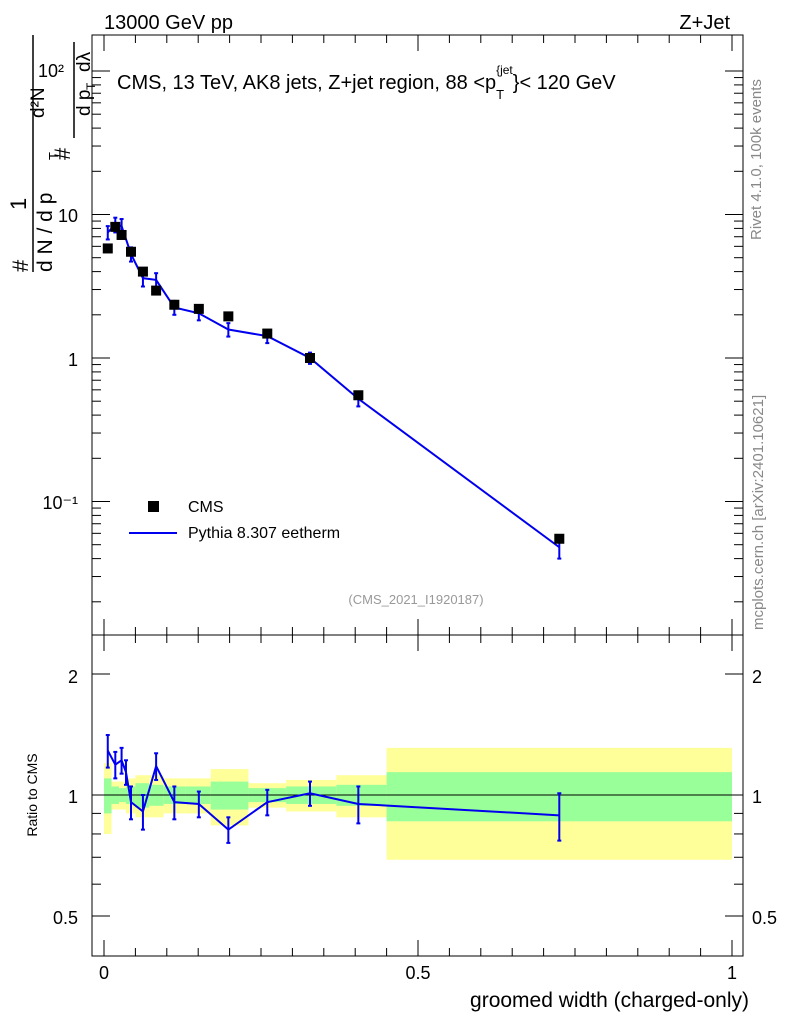  What do you see at coordinates (415, 599) in the screenshot?
I see `analysis-watermark: (CMS_2021_I1920187)` at bounding box center [415, 599].